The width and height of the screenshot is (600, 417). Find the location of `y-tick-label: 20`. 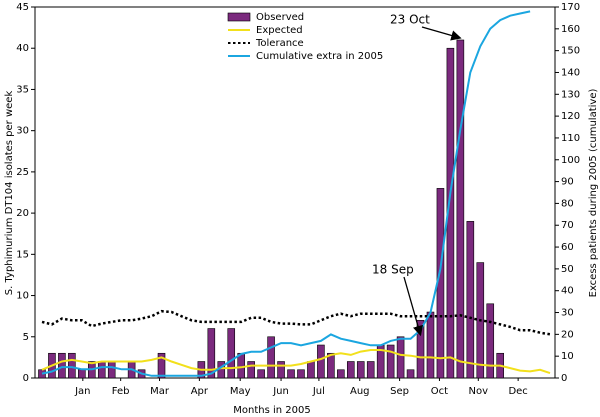

y-tick-label: 20 is located at coordinates (22, 213).